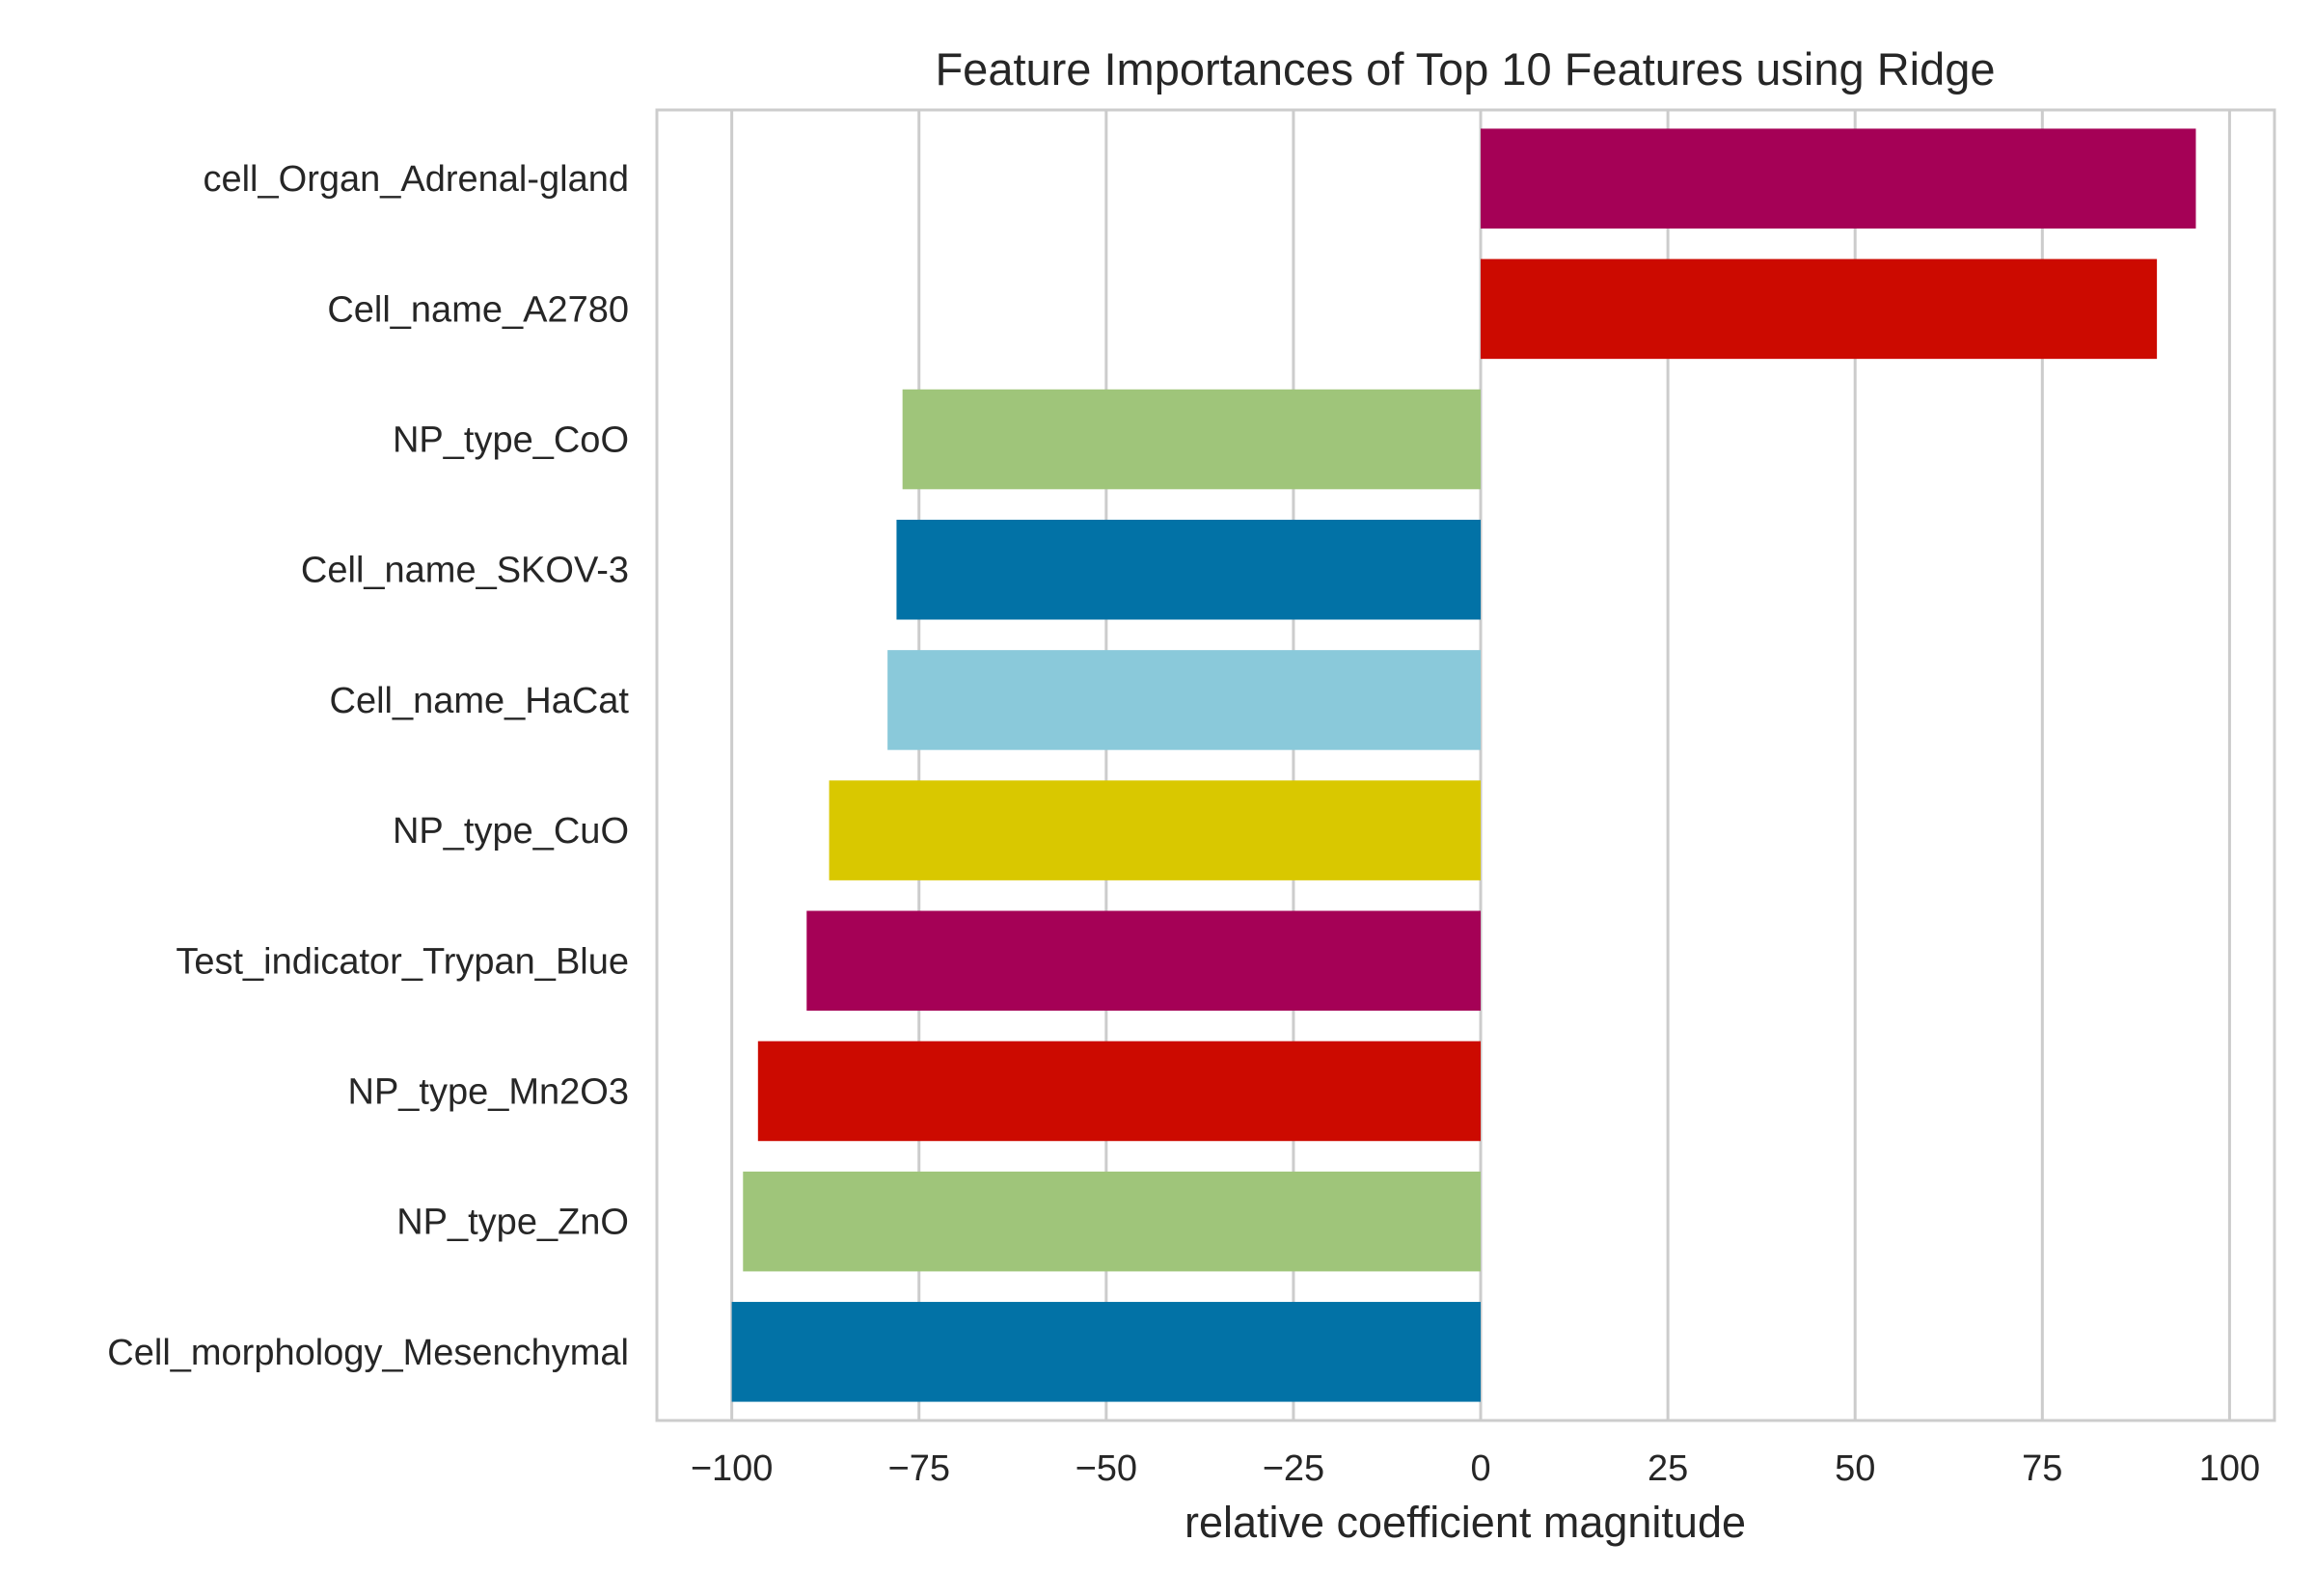  Describe the element at coordinates (919, 1469) in the screenshot. I see `x-tick-label: −75` at that location.